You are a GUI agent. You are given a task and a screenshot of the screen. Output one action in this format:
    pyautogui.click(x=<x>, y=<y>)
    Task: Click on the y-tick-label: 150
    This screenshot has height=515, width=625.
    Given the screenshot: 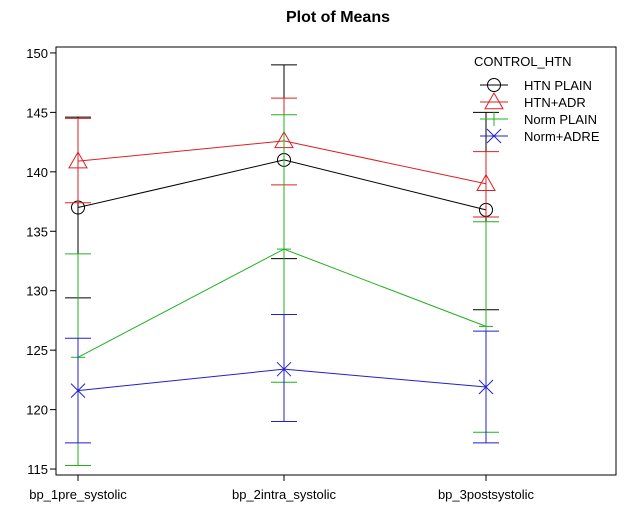 What is the action you would take?
    pyautogui.click(x=37, y=53)
    